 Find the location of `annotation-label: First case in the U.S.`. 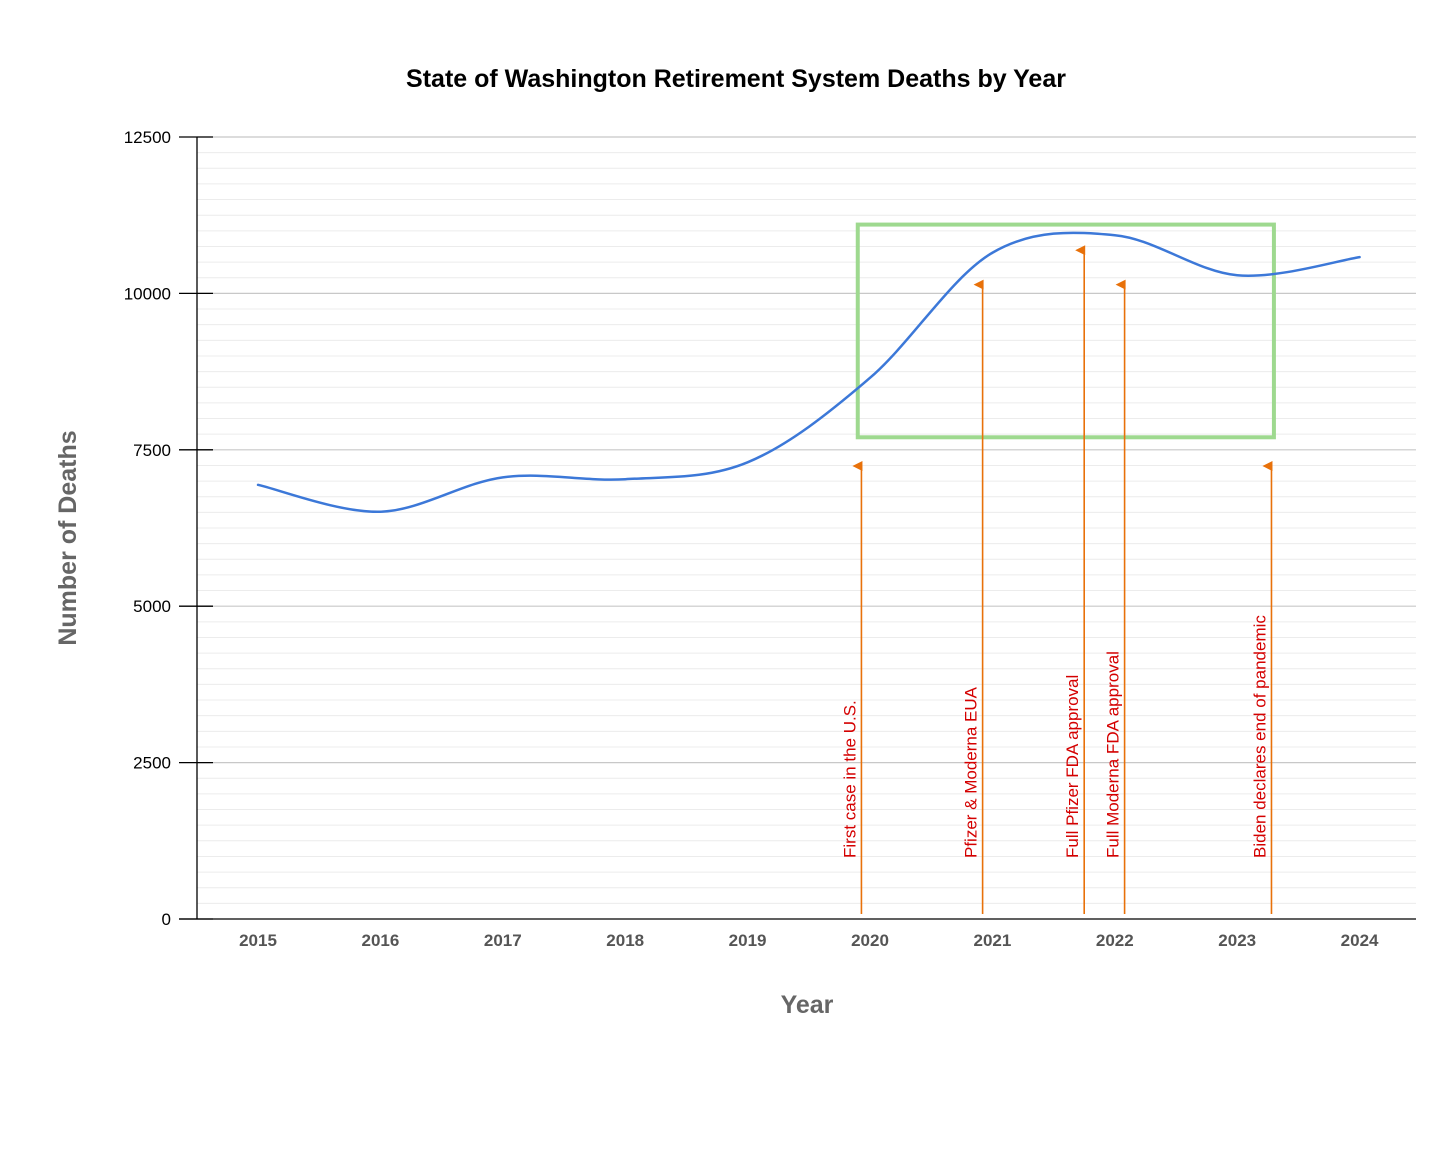

annotation-label: First case in the U.S. is located at coordinates (849, 779).